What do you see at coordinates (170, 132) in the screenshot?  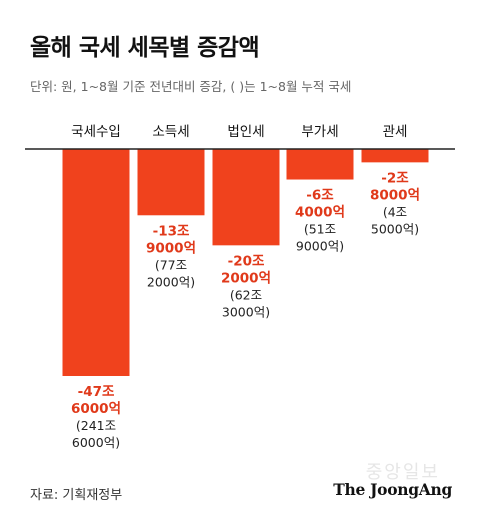 I see `category-label: 소득세` at bounding box center [170, 132].